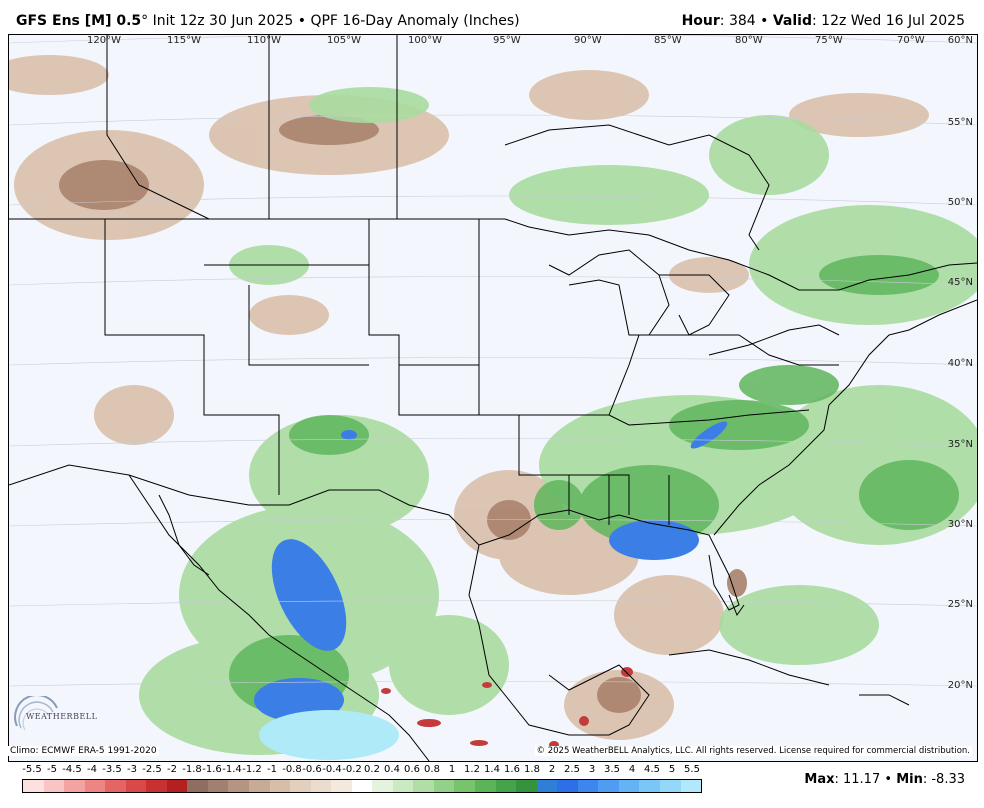  Describe the element at coordinates (512, 769) in the screenshot. I see `legend-label: 1.6` at that location.